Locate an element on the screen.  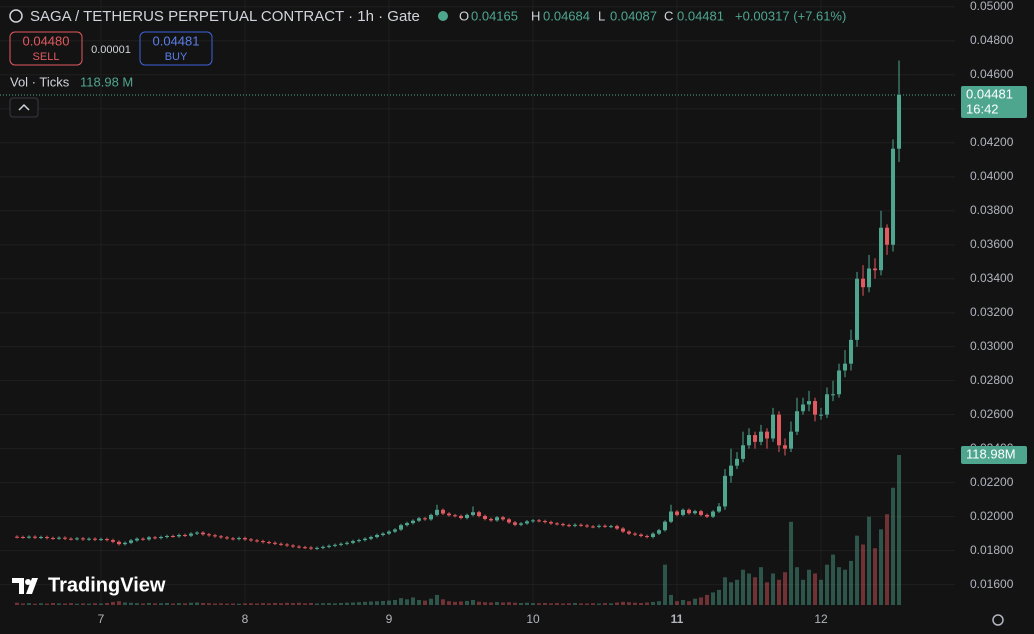
ohlc-value: 0.04684 is located at coordinates (566, 15).